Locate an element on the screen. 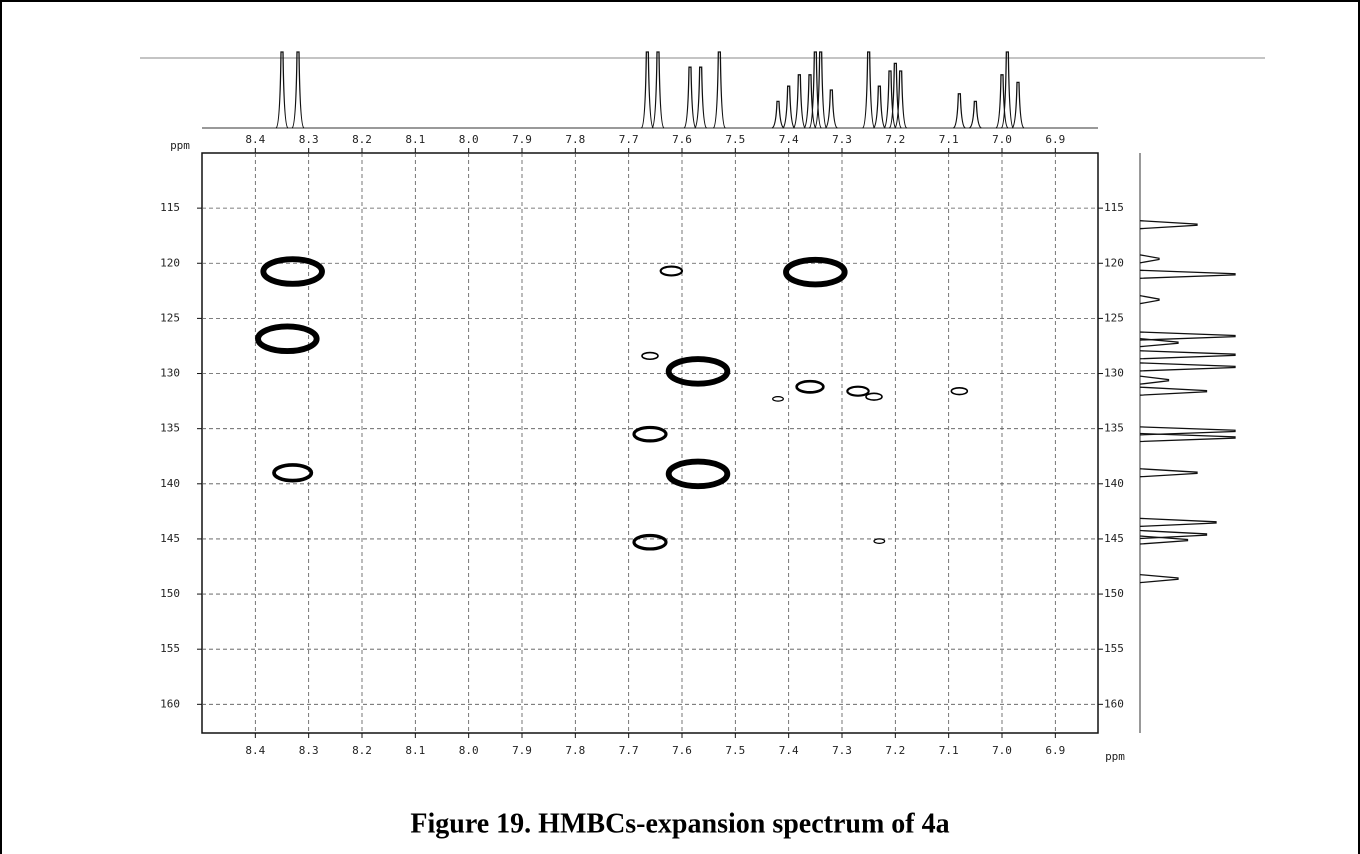 The width and height of the screenshot is (1360, 854). x-axis-label-bottom: ppm is located at coordinates (1115, 756).